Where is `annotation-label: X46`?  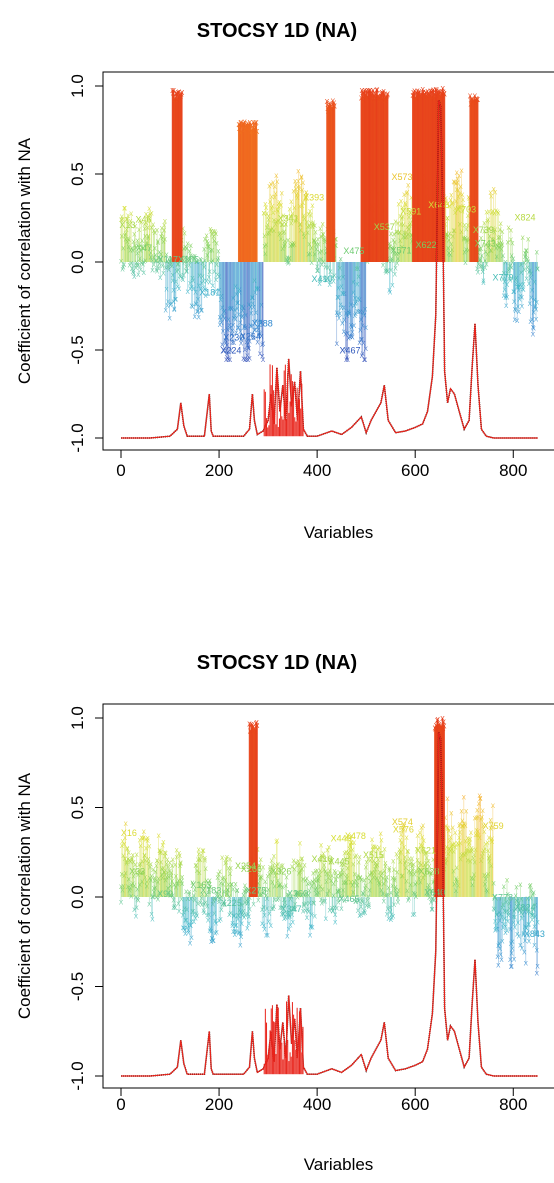 annotation-label: X46 is located at coordinates (144, 220).